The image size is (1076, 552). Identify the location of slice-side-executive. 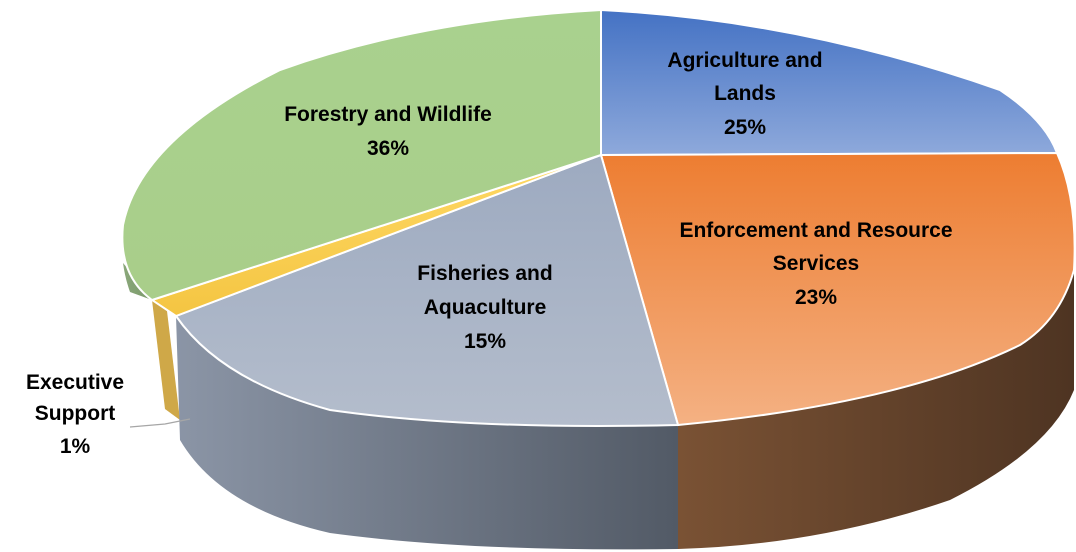
(166, 360).